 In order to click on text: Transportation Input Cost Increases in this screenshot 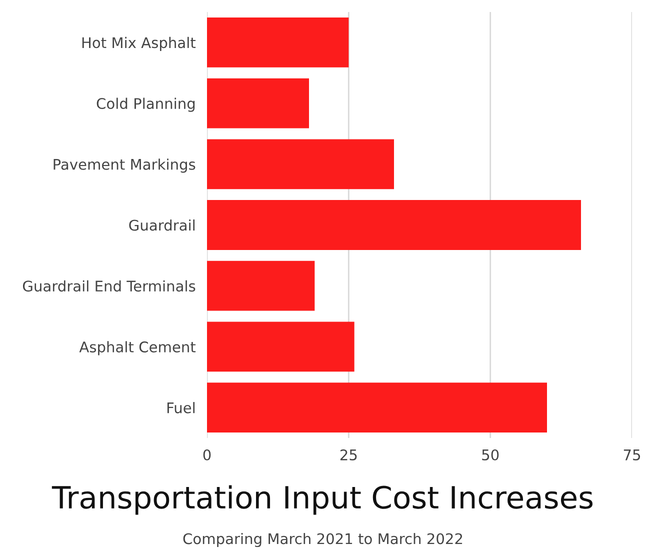, I will do `click(322, 500)`.